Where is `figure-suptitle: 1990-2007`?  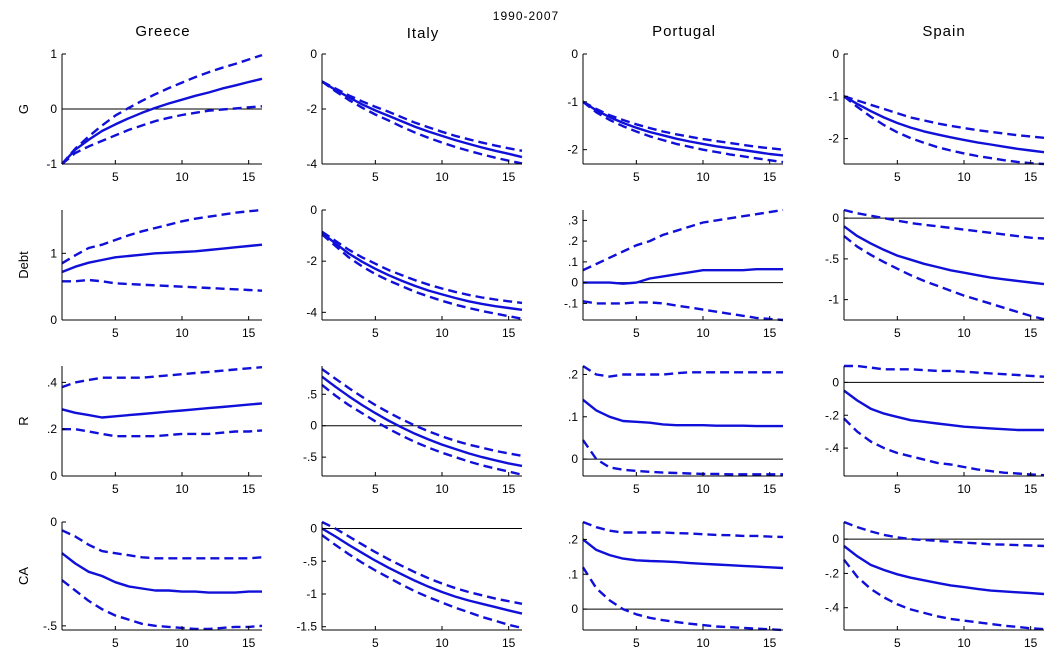 figure-suptitle: 1990-2007 is located at coordinates (526, 16).